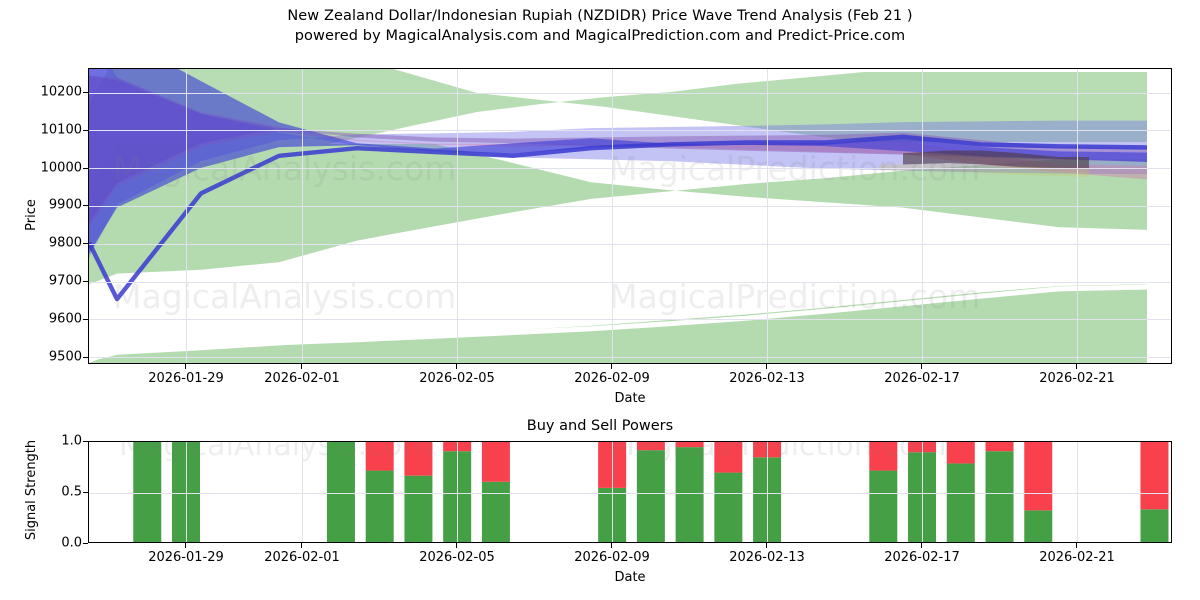  Describe the element at coordinates (619, 323) in the screenshot. I see `white-trend-line` at that location.